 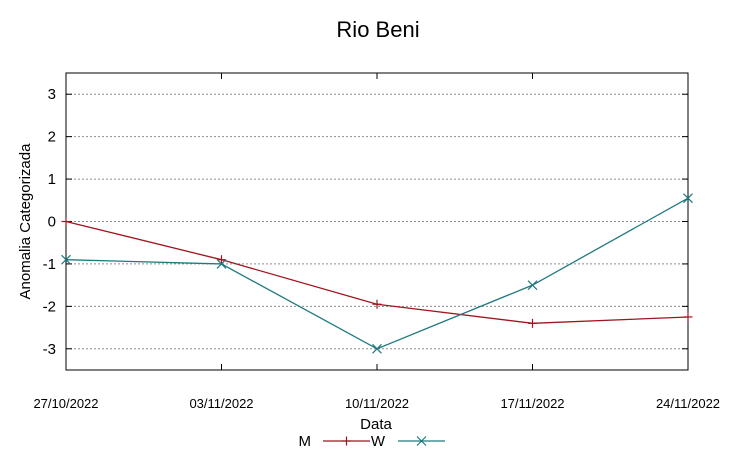 I want to click on y-tick-label: 3, so click(x=52, y=94).